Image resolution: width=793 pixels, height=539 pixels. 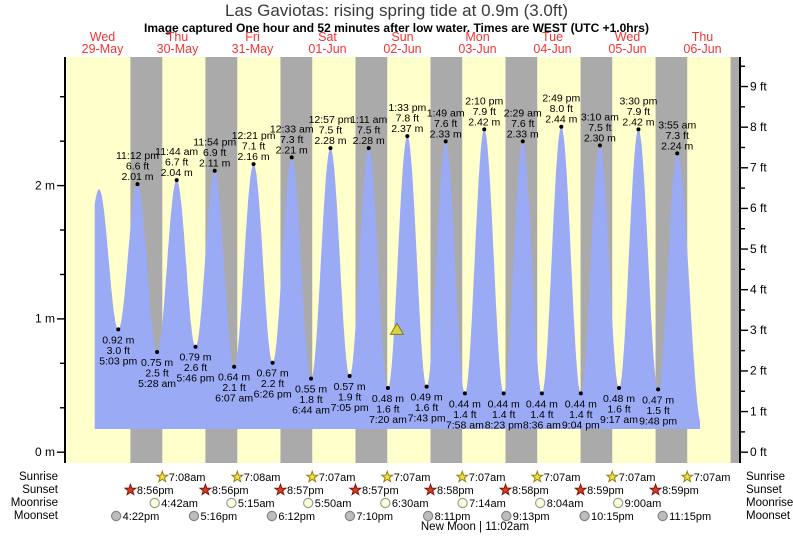 I want to click on day-date-label: 01-Jun, so click(x=327, y=49).